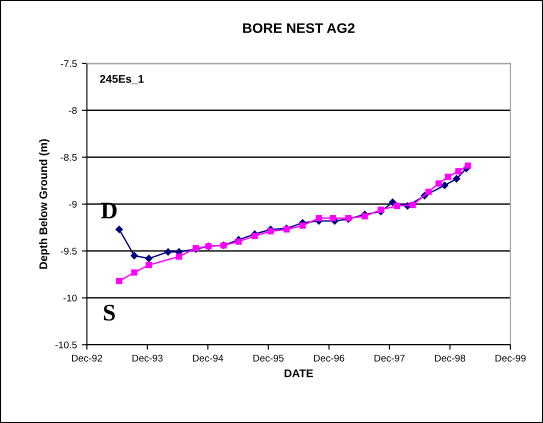  I want to click on y-axis-title: Depth Below Ground (m), so click(44, 204).